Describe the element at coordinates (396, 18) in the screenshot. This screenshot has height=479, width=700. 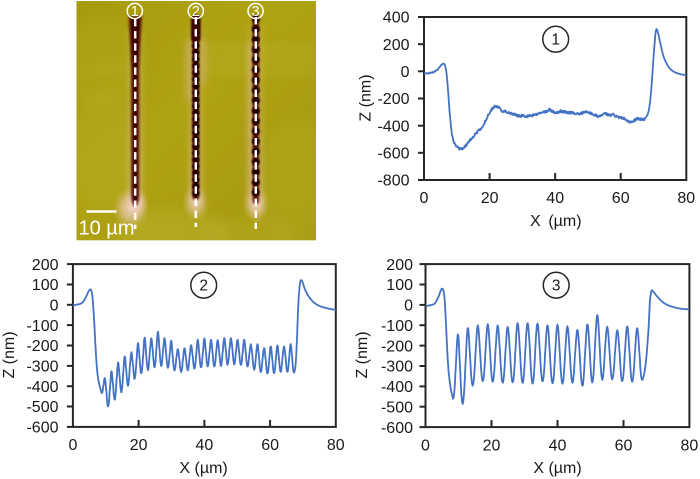
I see `svg-text: 400` at that location.